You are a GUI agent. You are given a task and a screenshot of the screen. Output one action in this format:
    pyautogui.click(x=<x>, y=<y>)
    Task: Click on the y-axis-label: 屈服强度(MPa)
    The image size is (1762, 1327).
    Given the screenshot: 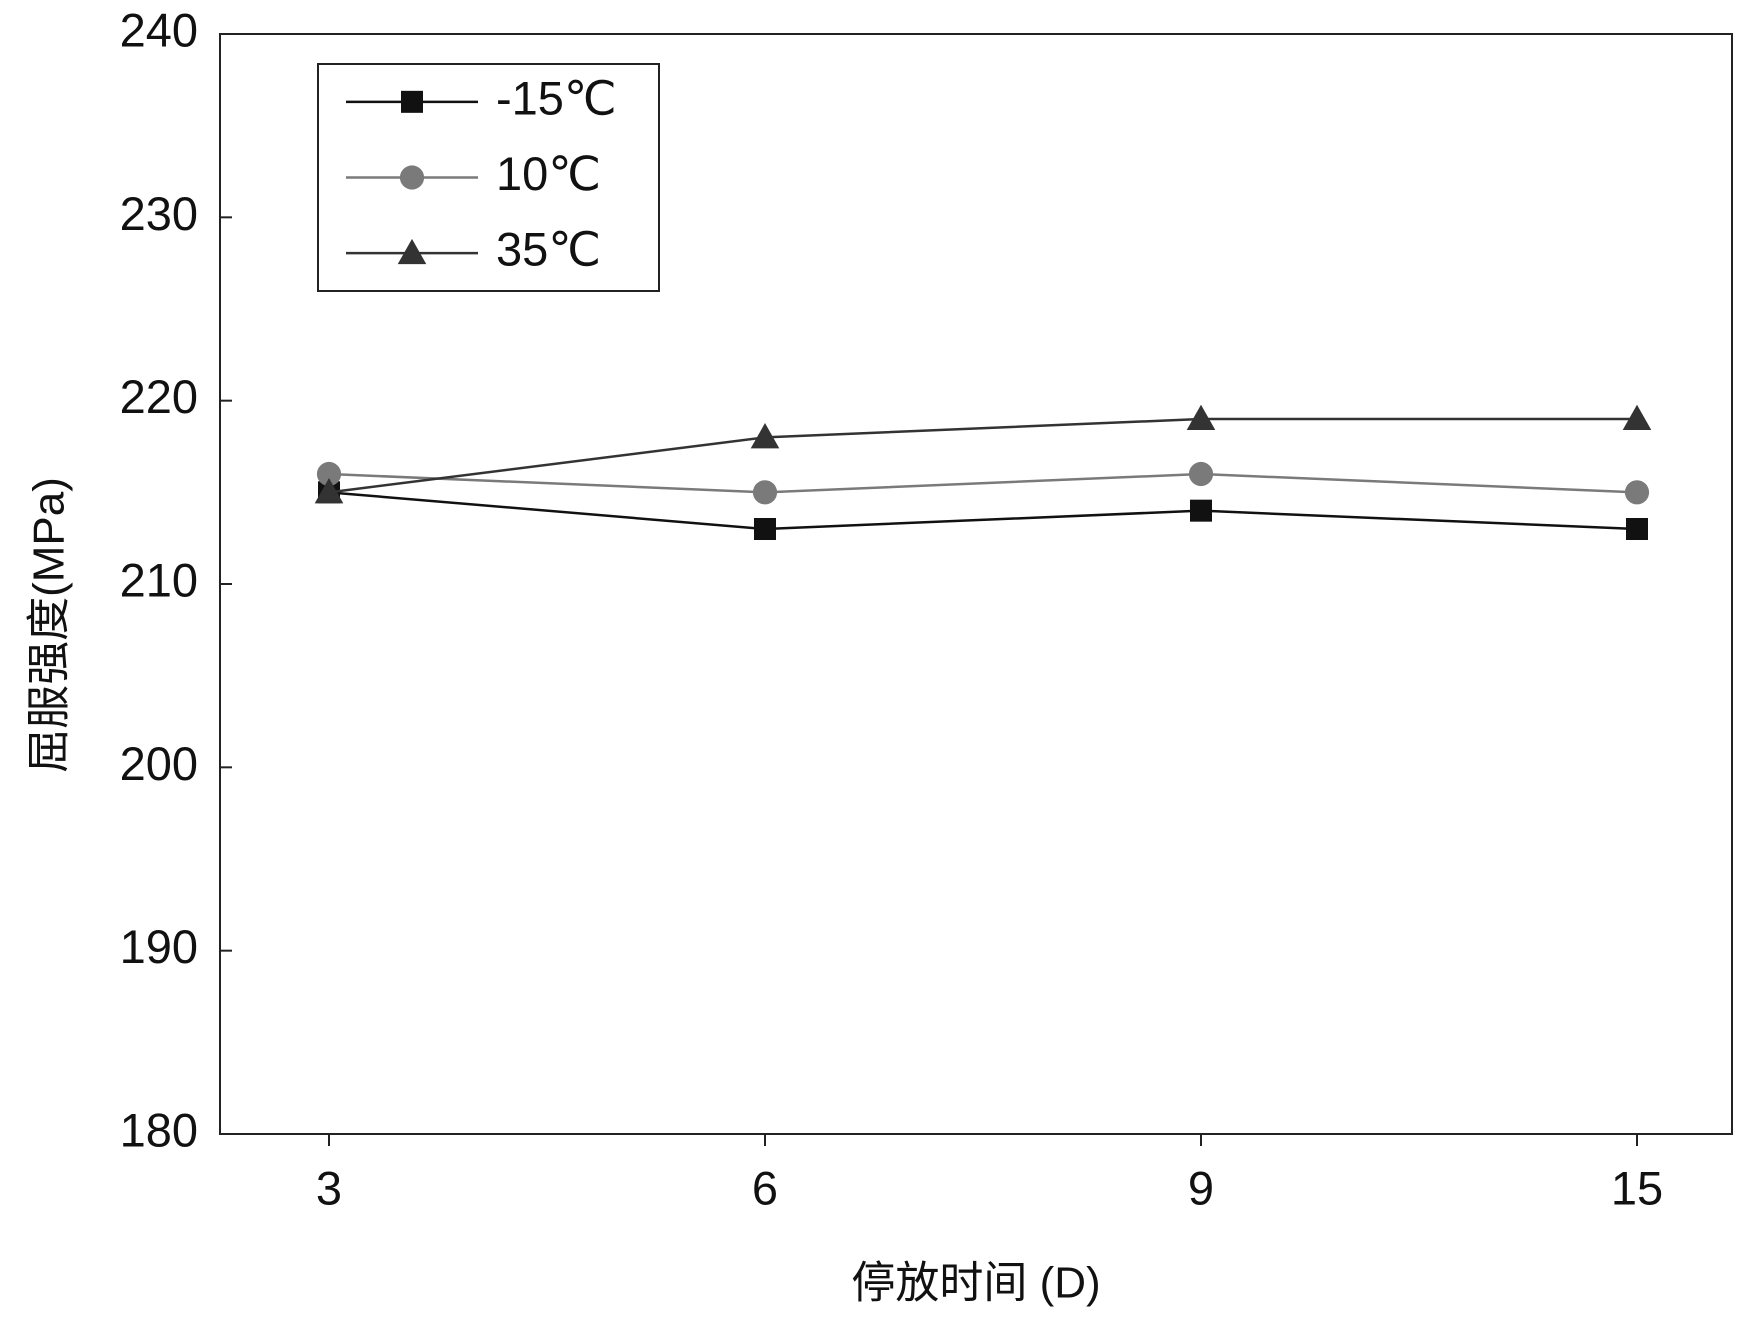 What is the action you would take?
    pyautogui.click(x=49, y=625)
    